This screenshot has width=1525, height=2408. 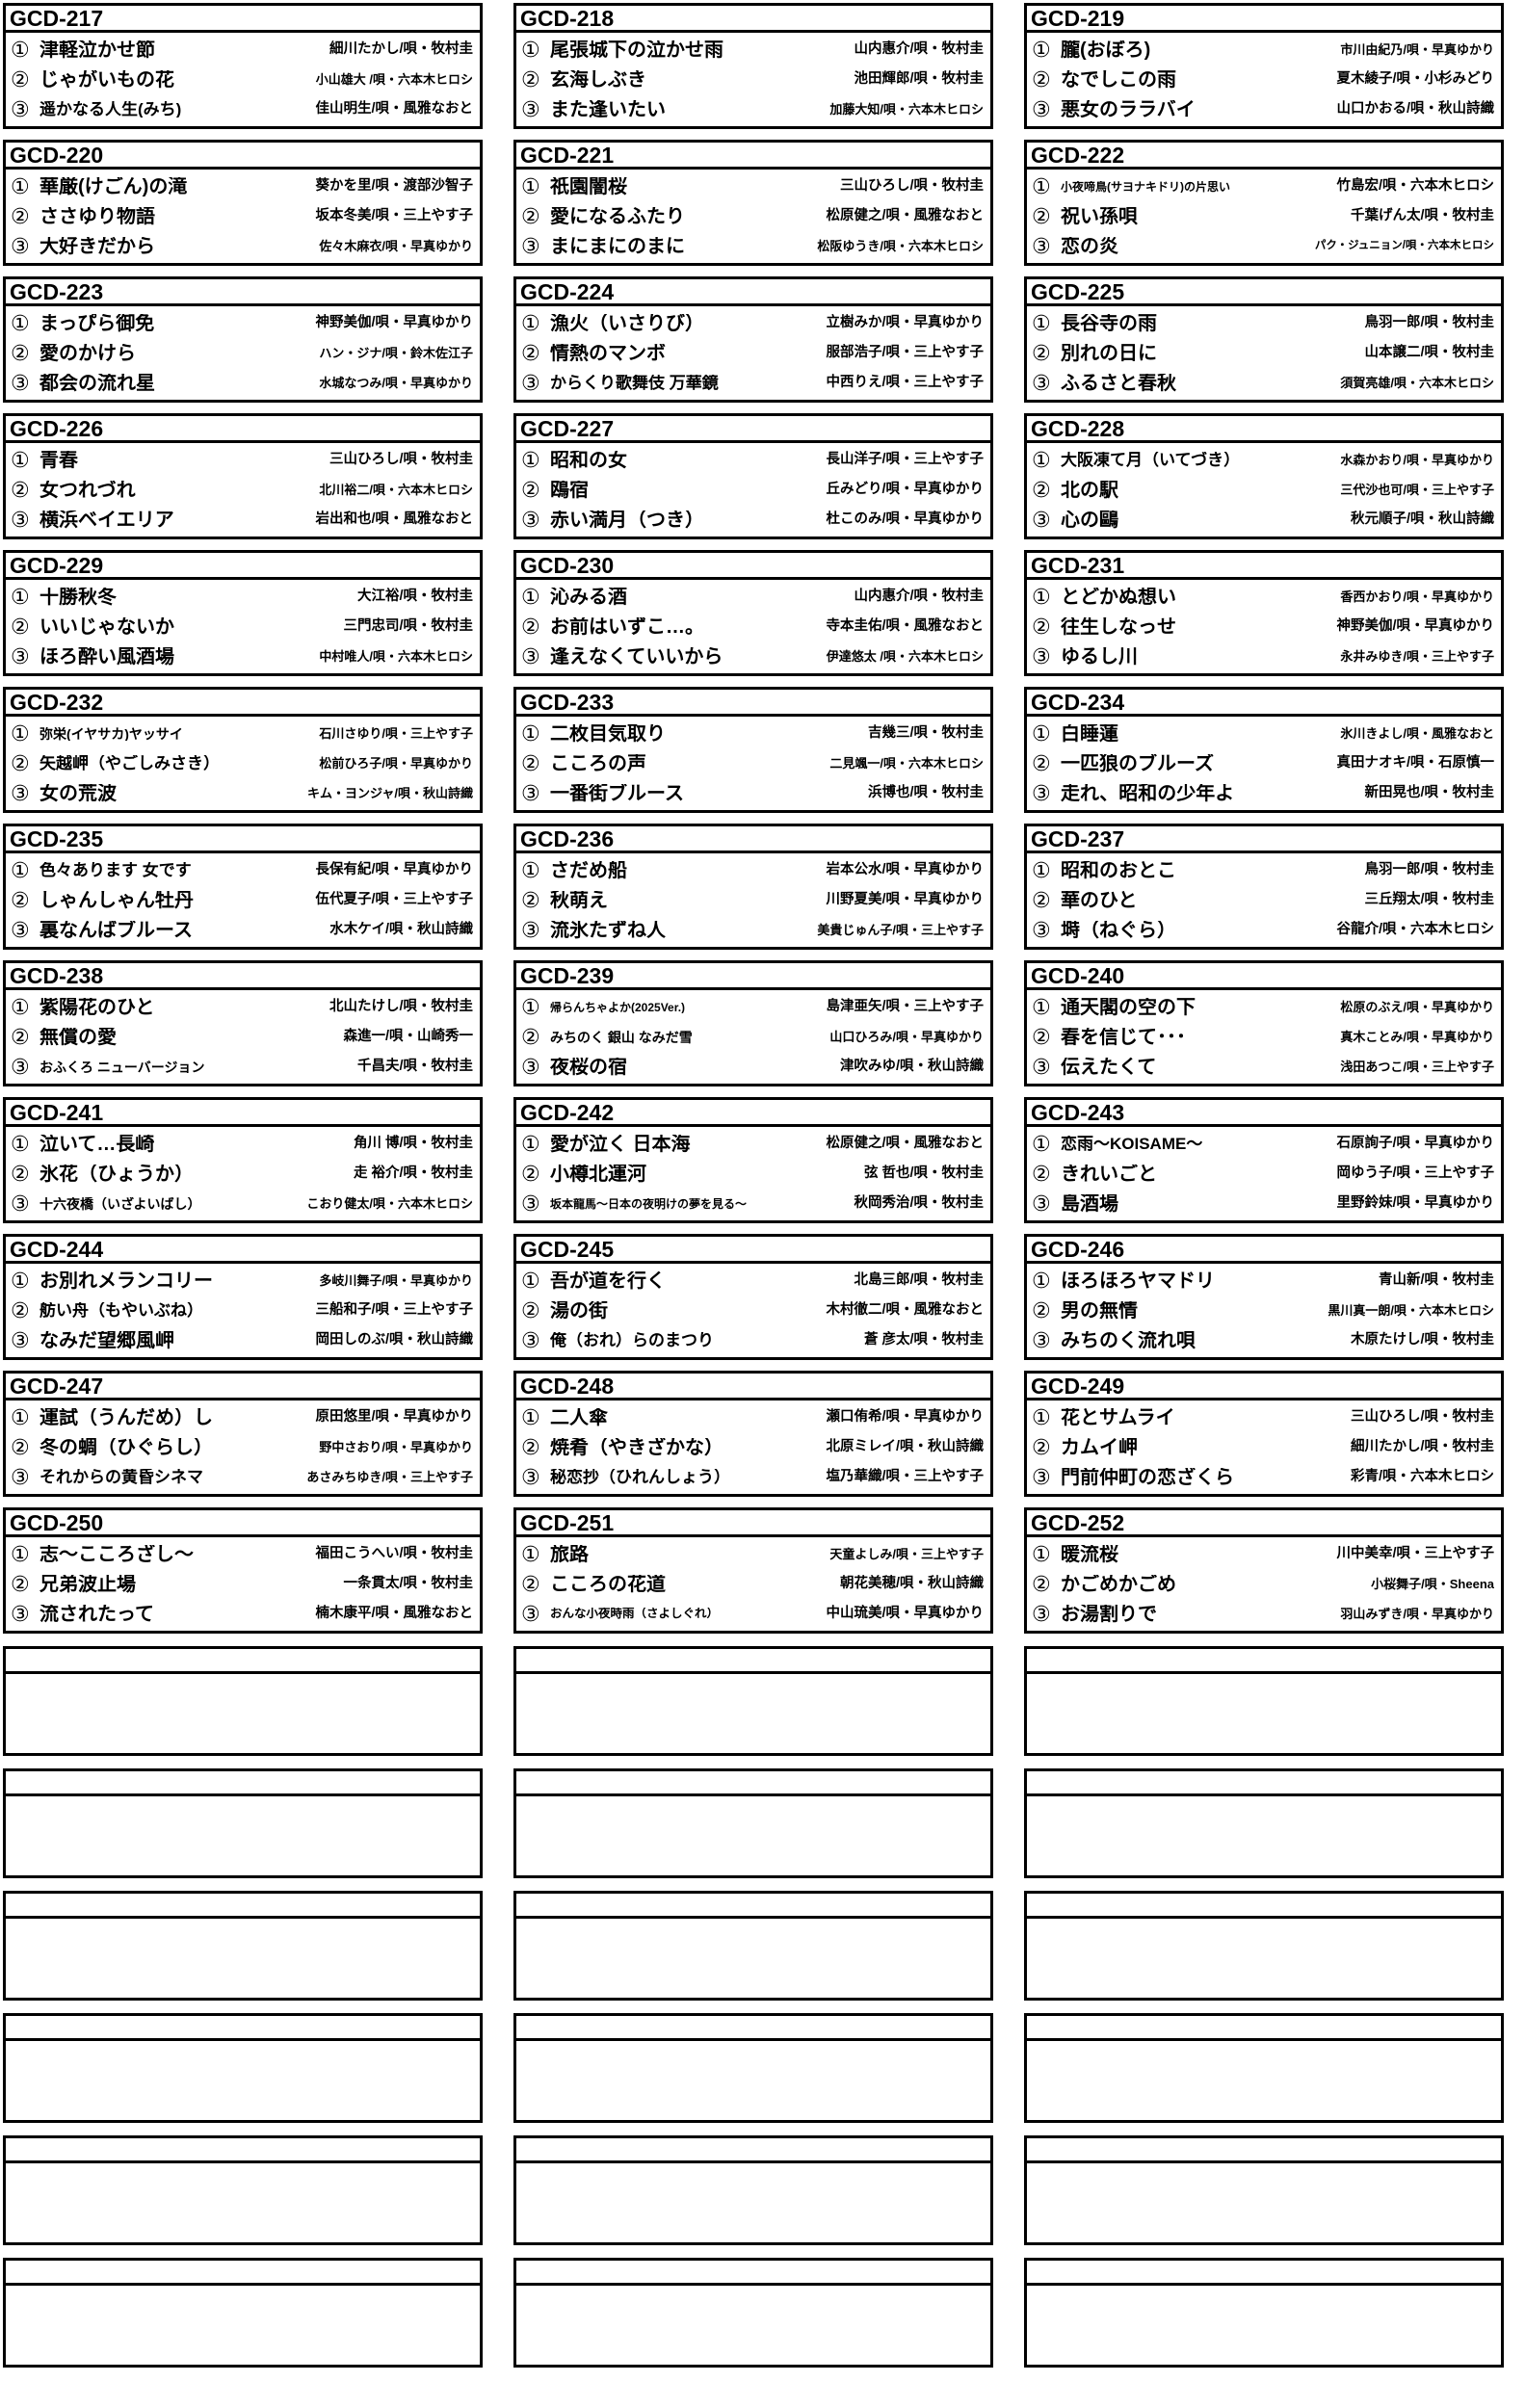 What do you see at coordinates (1404, 245) in the screenshot?
I see `track-artist: パク・ジュニョン/唄・六本木ヒロシ` at bounding box center [1404, 245].